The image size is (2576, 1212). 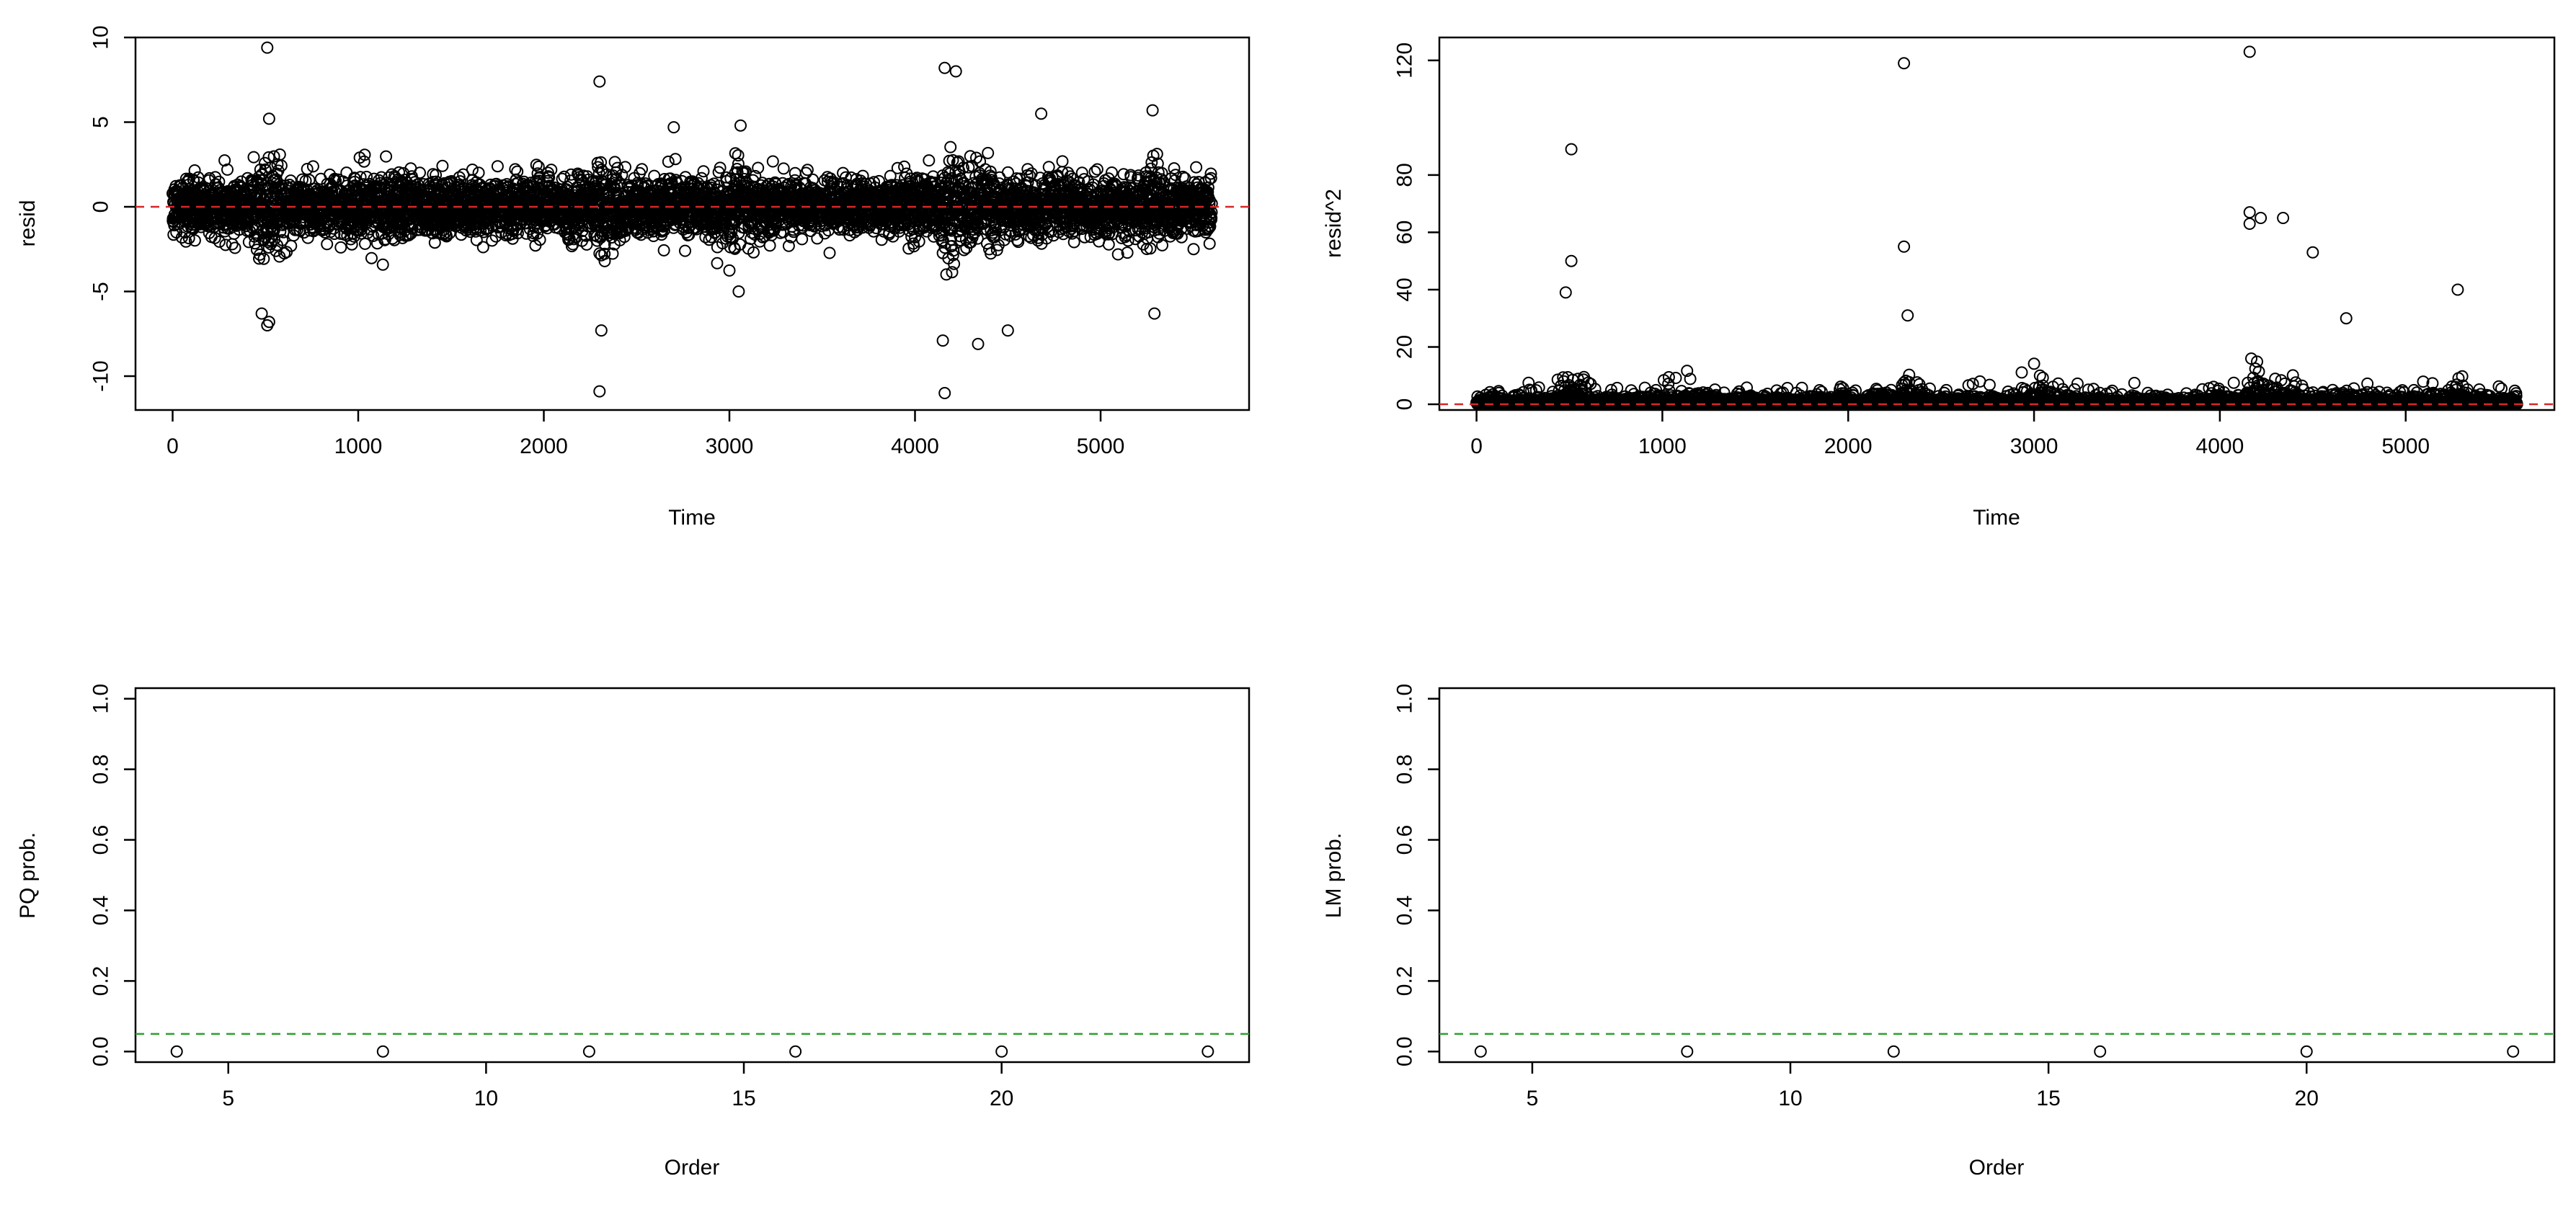 I want to click on plot-frame, so click(x=692, y=223).